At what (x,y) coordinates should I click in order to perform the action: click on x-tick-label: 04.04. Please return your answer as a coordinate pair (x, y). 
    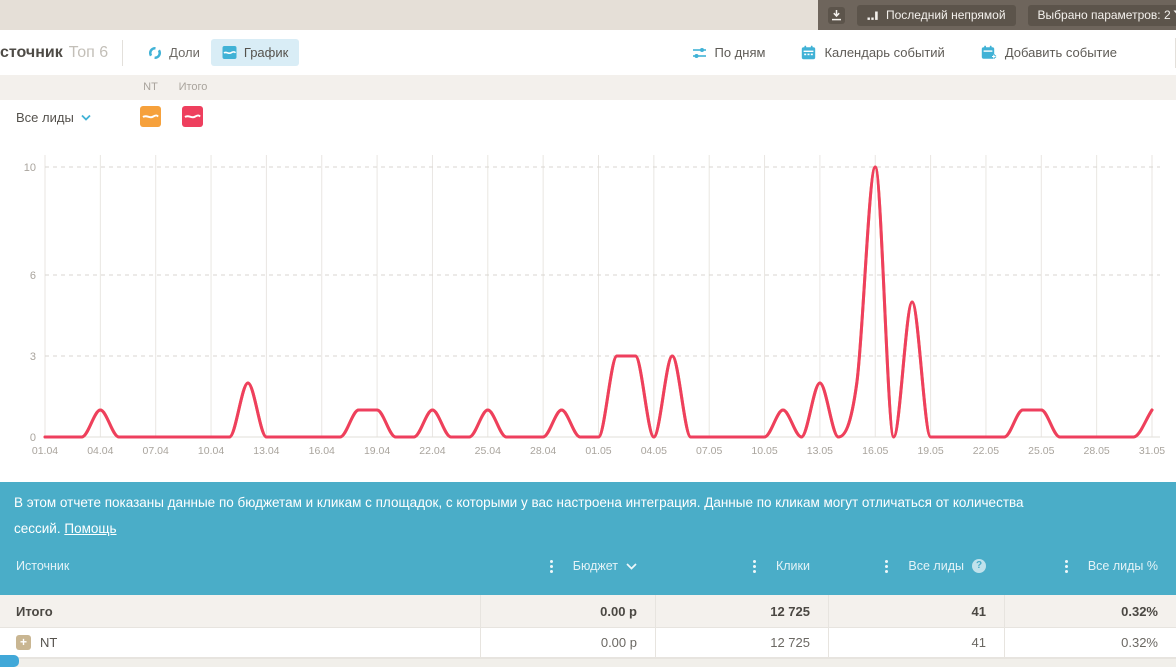
    Looking at the image, I should click on (100, 451).